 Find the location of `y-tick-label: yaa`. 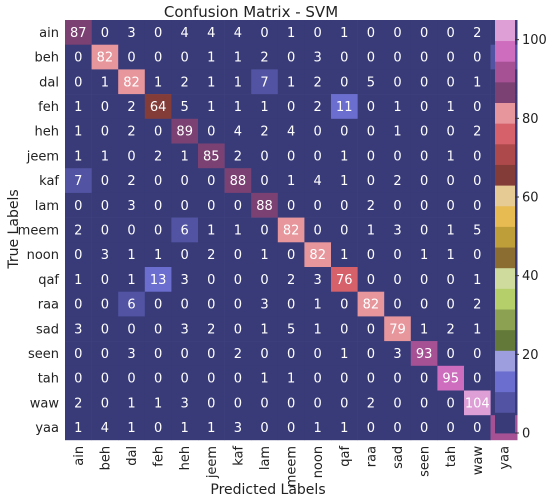

y-tick-label: yaa is located at coordinates (47, 428).